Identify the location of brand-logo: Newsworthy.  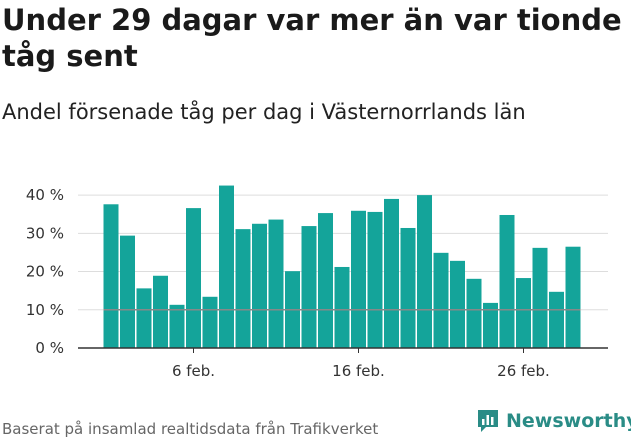
(553, 421).